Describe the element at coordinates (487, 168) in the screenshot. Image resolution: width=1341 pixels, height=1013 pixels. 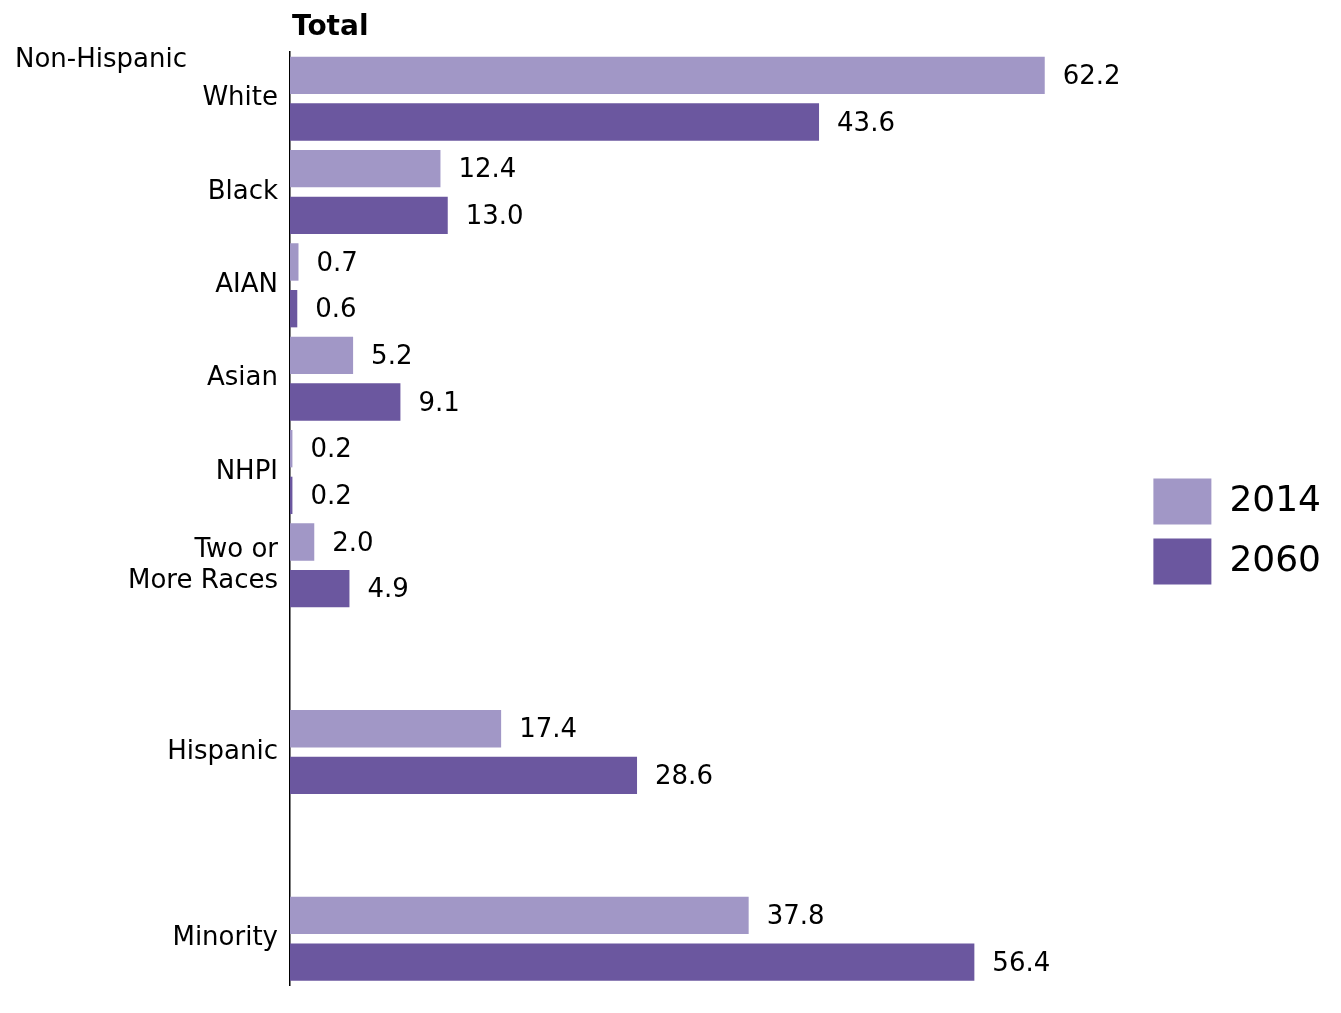
I see `data-label: 12.4` at that location.